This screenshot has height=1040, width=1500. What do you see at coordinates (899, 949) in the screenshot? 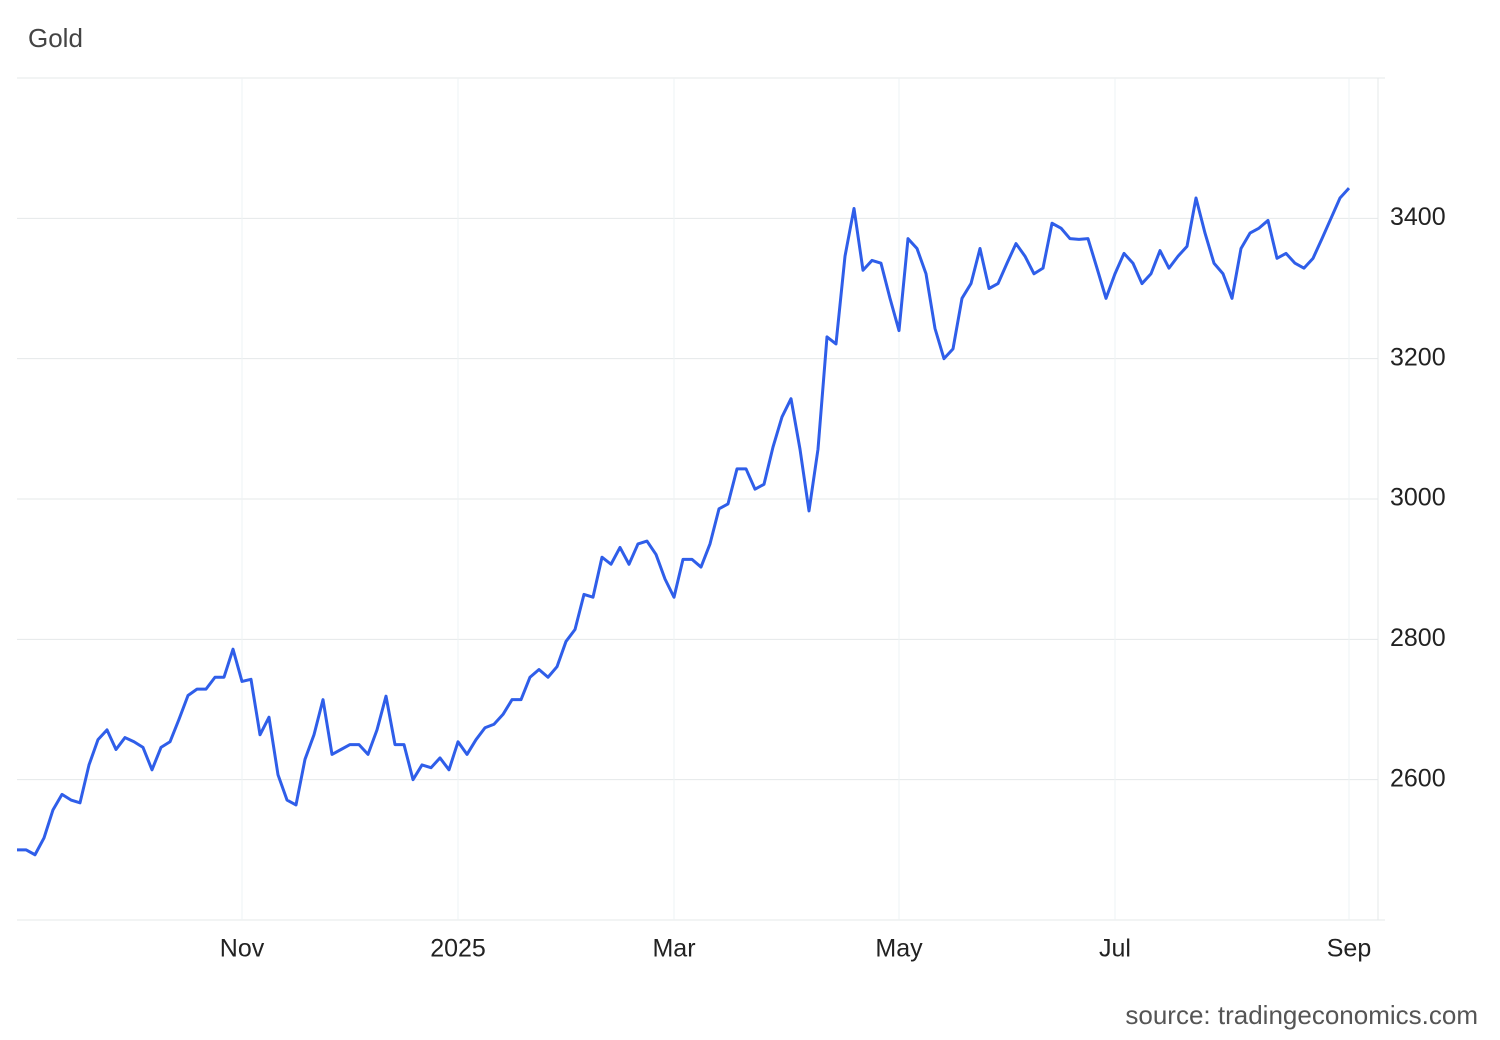
I see `x-tick-label: May` at bounding box center [899, 949].